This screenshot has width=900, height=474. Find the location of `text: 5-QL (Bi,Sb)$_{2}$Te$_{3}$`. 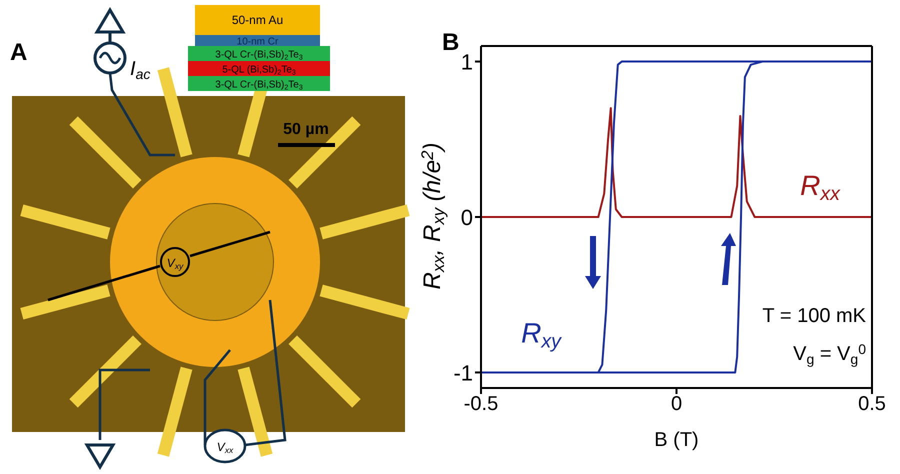

text: 5-QL (Bi,Sb)$_{2}$Te$_{3}$ is located at coordinates (259, 70).